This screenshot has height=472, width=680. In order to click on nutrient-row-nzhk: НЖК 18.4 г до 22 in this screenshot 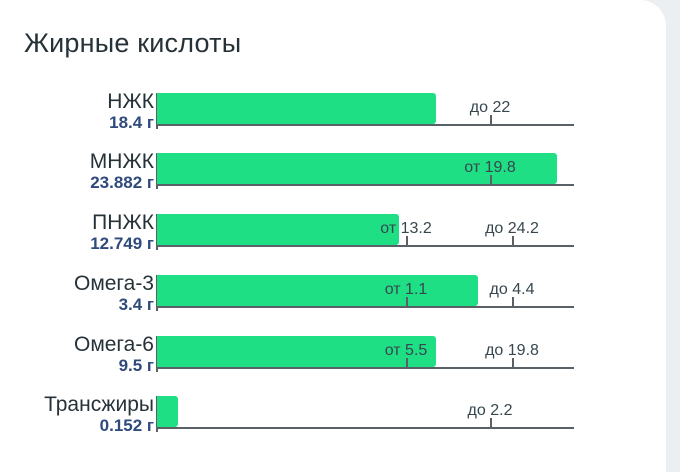, I will do `click(340, 111)`.